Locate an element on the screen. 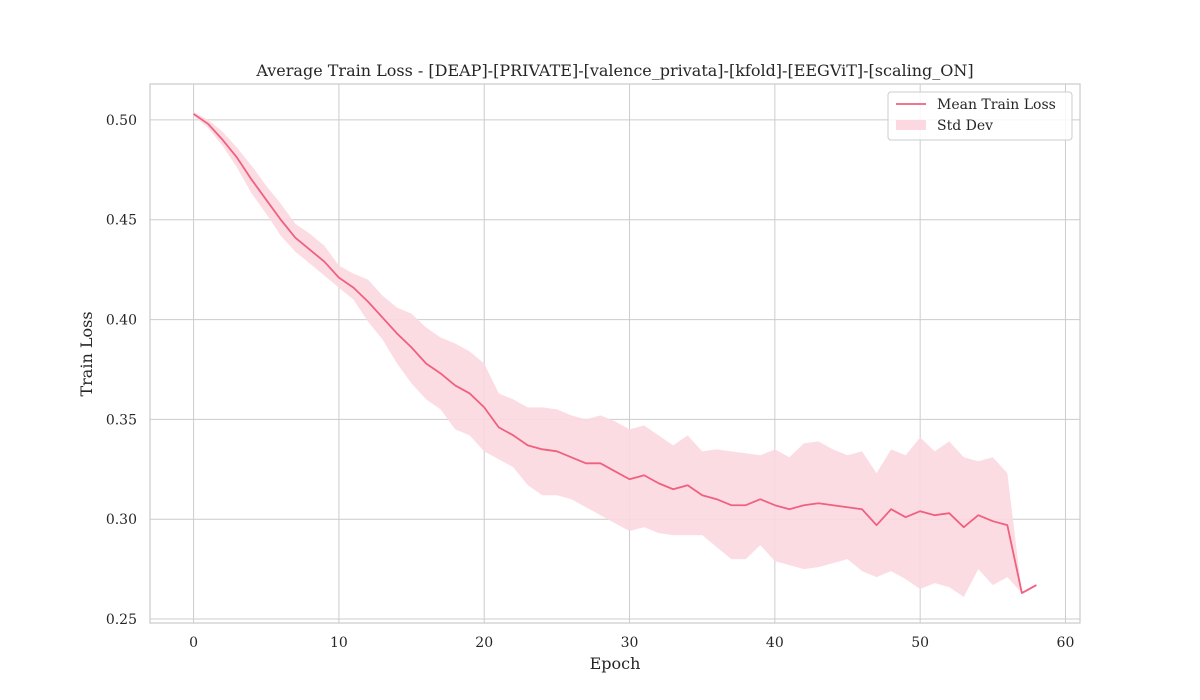  y-tick-label: 0.25 is located at coordinates (121, 620).